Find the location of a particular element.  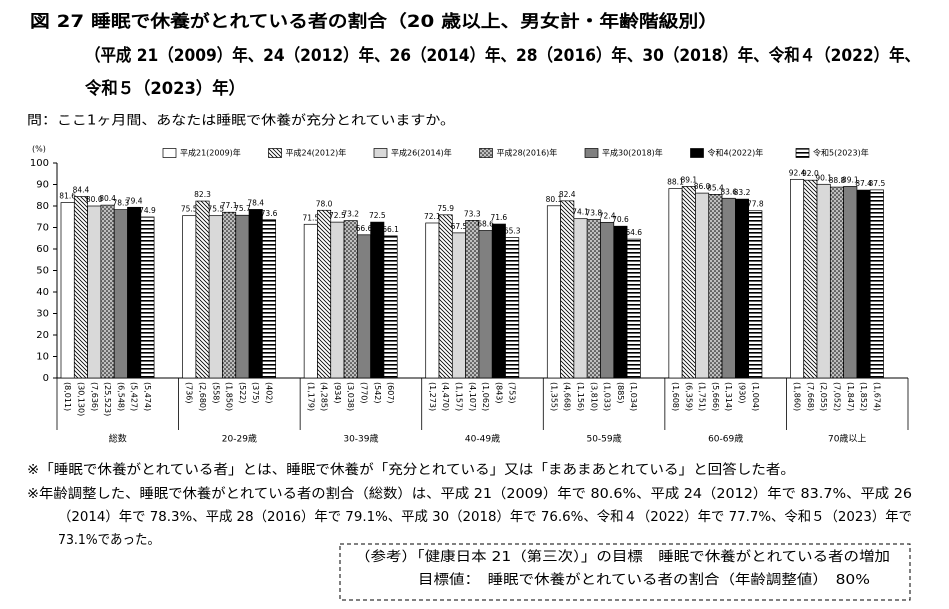

sample-size: (770) is located at coordinates (363, 393).